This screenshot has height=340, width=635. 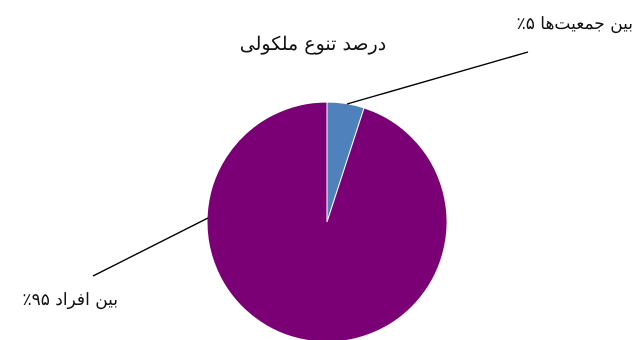 I want to click on leader-line-between-populations, so click(x=437, y=78).